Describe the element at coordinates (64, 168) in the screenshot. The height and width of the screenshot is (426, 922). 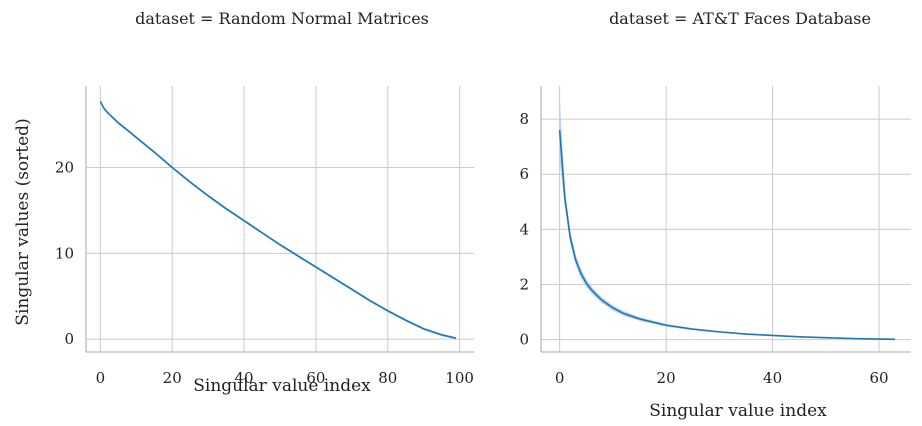
I see `y-tick-label: 20` at that location.